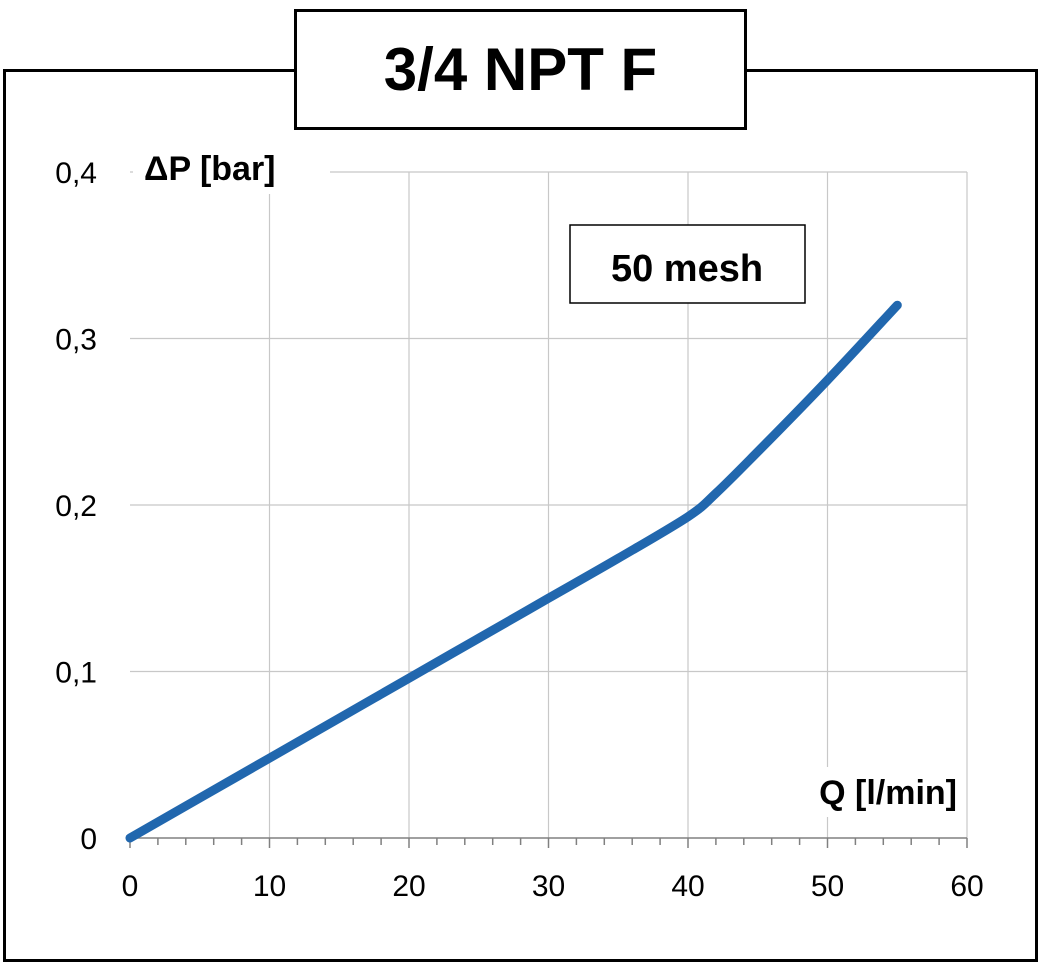 This screenshot has width=1039, height=965. Describe the element at coordinates (76, 173) in the screenshot. I see `y-tick-label: 0,4` at that location.